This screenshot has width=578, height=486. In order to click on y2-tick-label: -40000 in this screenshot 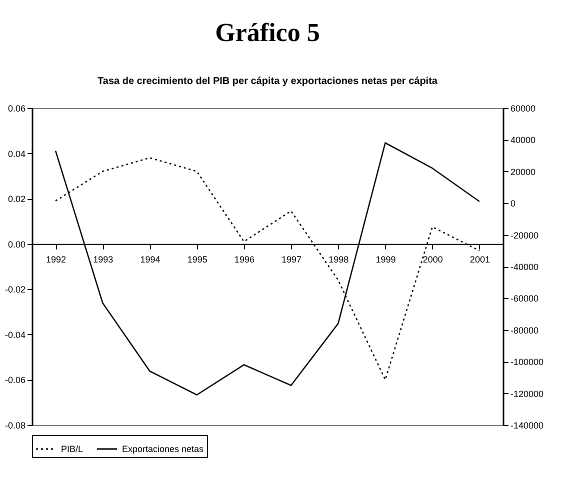, I will do `click(524, 267)`.